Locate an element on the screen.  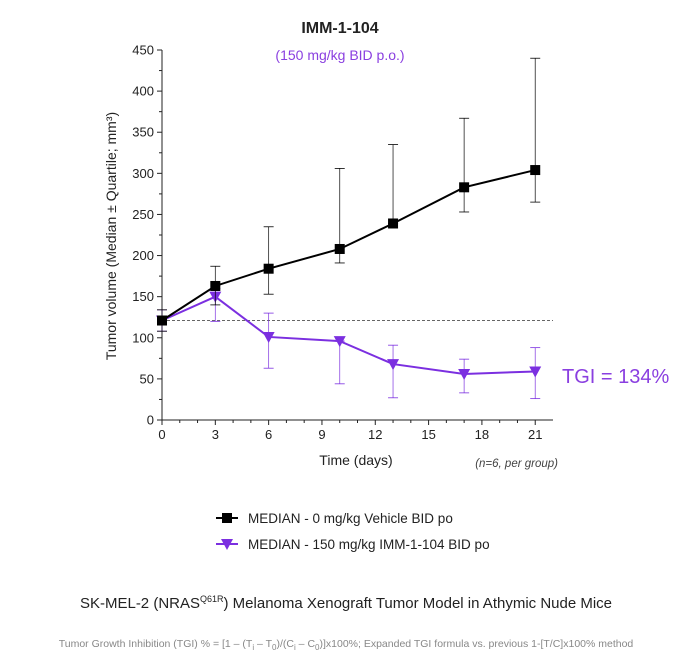
formula-sub-3: i is located at coordinates (294, 648).